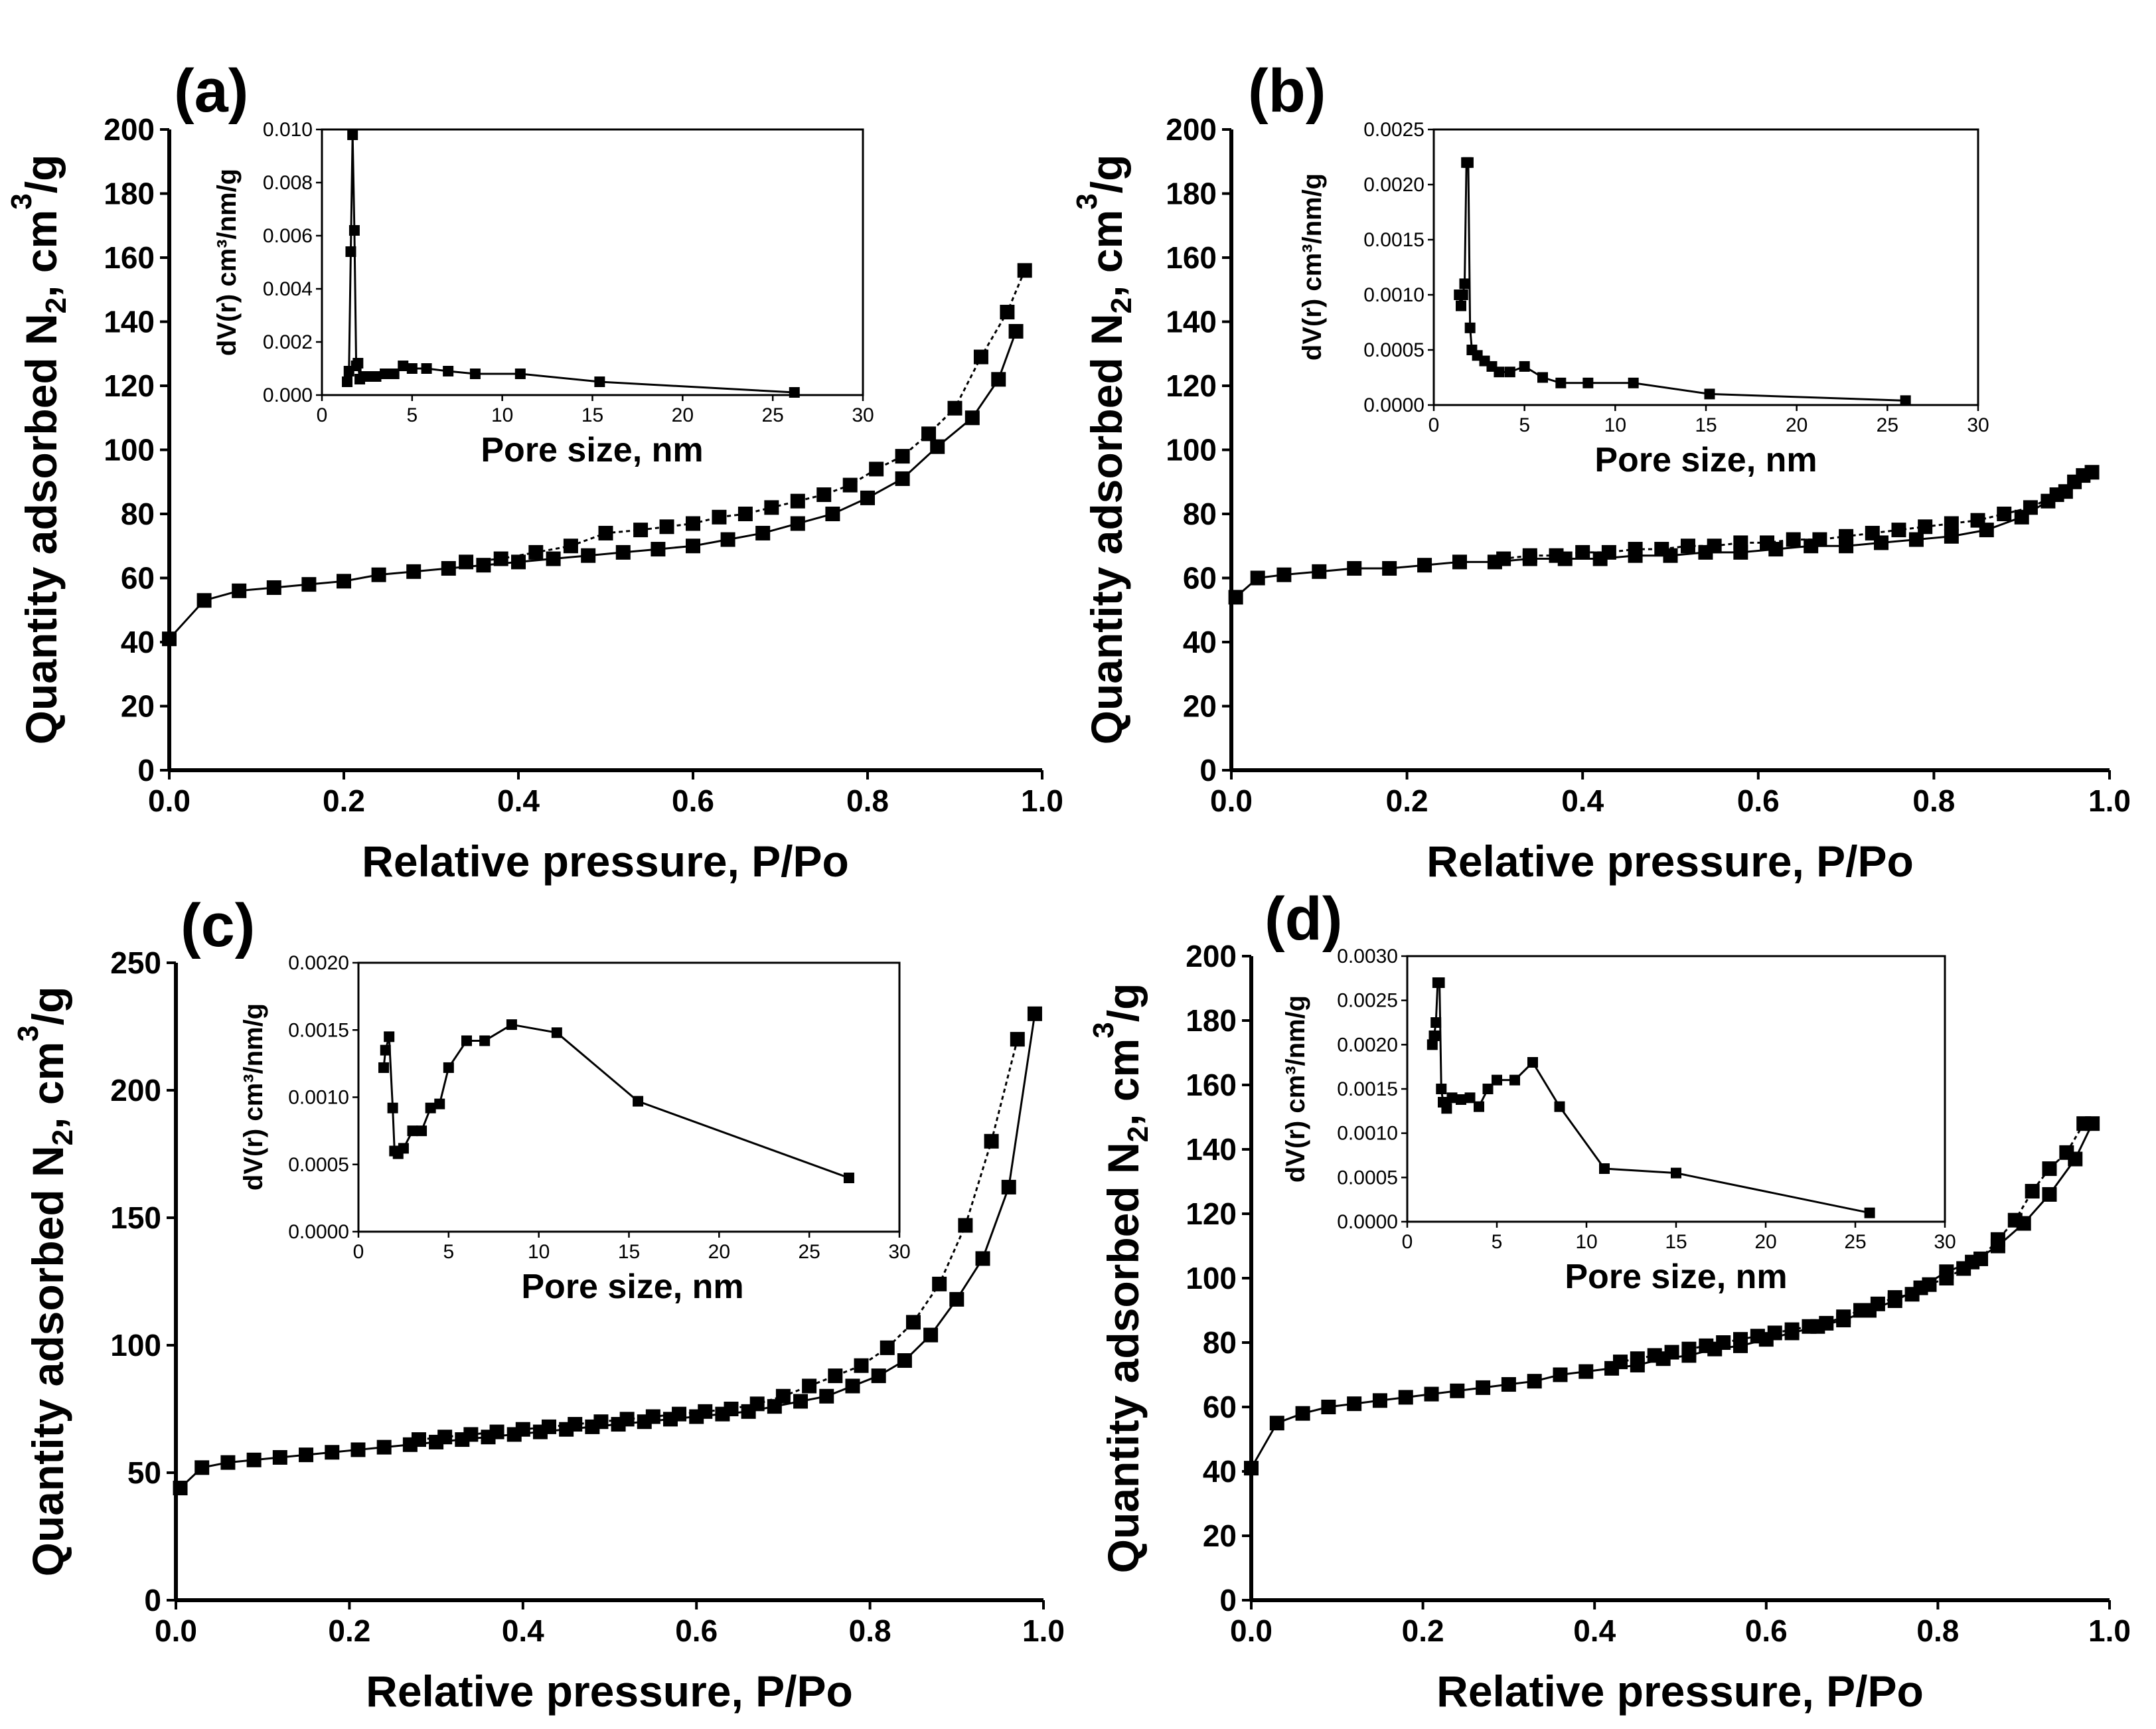  Describe the element at coordinates (1232, 800) in the screenshot. I see `x-tick-label: 0.0` at that location.